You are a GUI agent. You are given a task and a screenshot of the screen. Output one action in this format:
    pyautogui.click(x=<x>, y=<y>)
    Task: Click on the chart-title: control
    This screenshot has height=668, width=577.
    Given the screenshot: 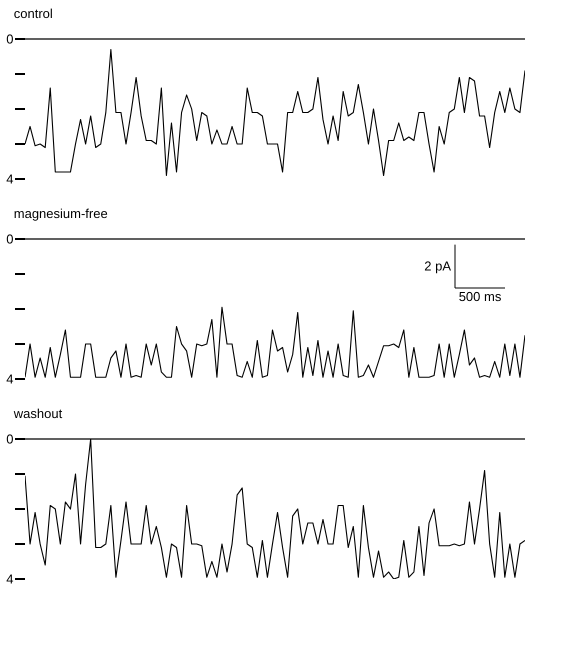 What is the action you would take?
    pyautogui.click(x=33, y=13)
    